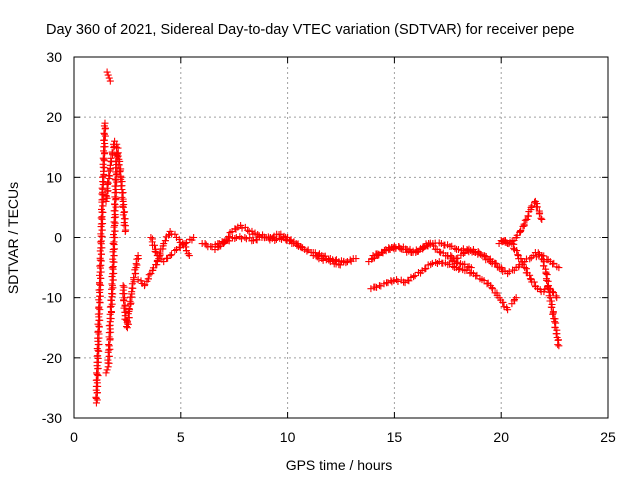 The image size is (640, 480). What do you see at coordinates (74, 437) in the screenshot?
I see `x-tick-label: 0` at bounding box center [74, 437].